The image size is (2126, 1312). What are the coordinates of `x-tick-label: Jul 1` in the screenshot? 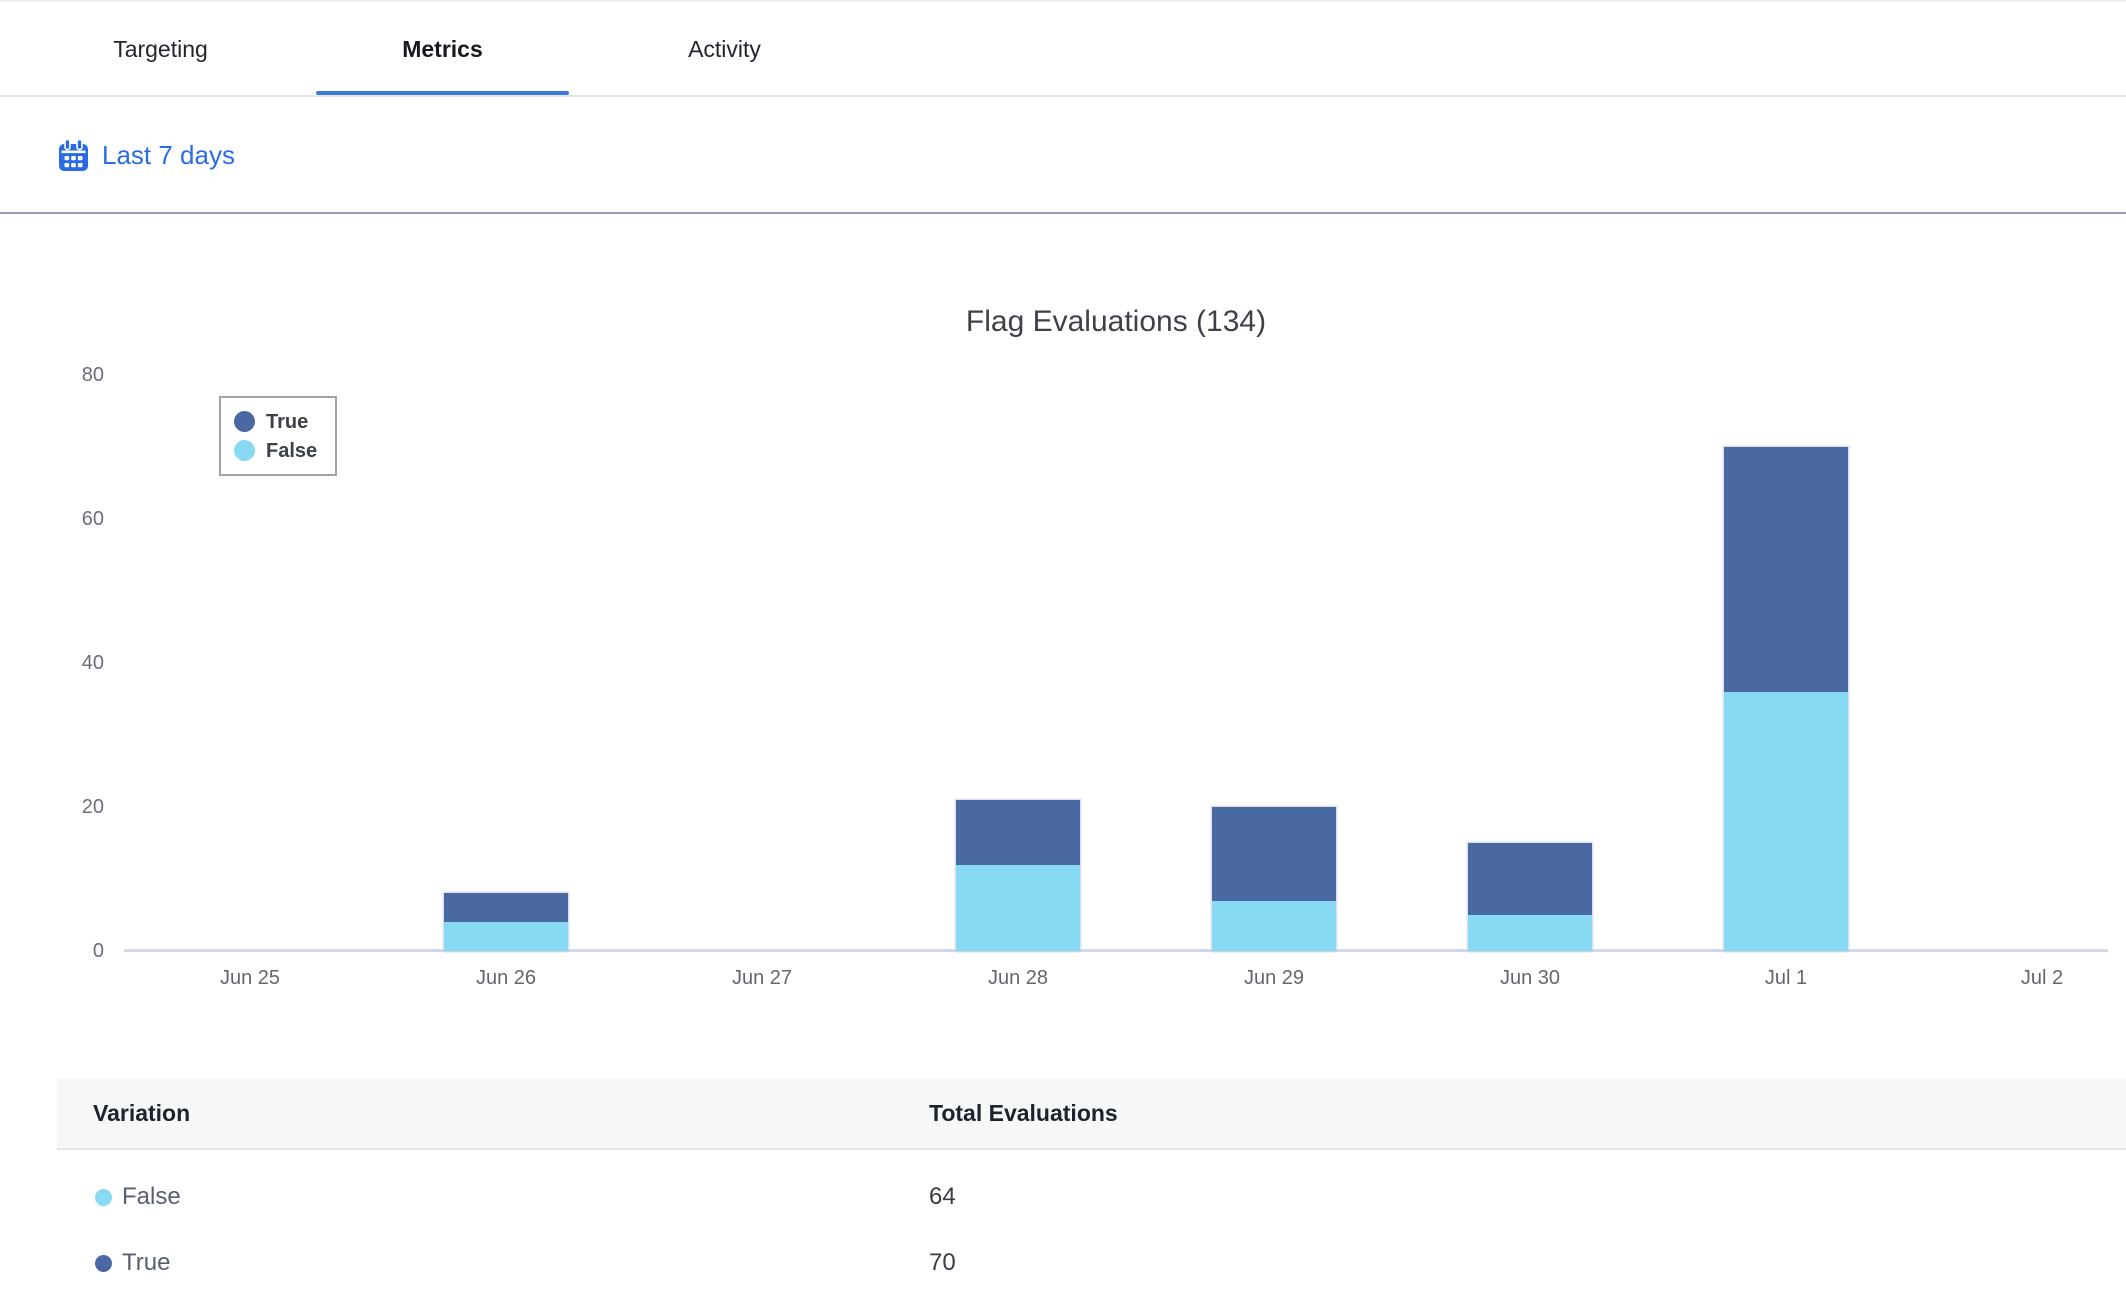 It's located at (1786, 978).